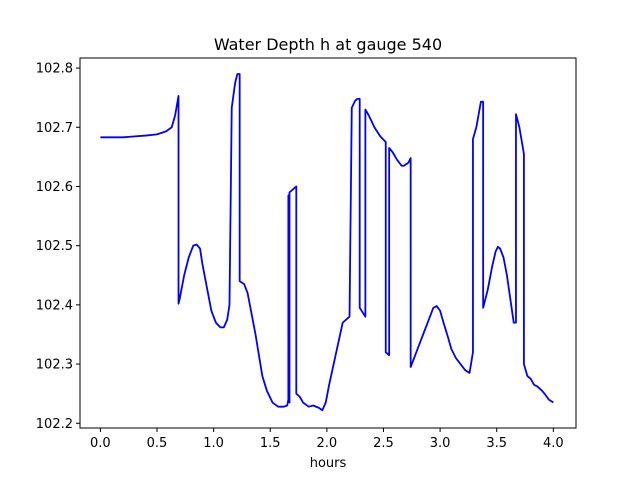 The image size is (640, 480). I want to click on x-tick-label: 3.5, so click(496, 443).